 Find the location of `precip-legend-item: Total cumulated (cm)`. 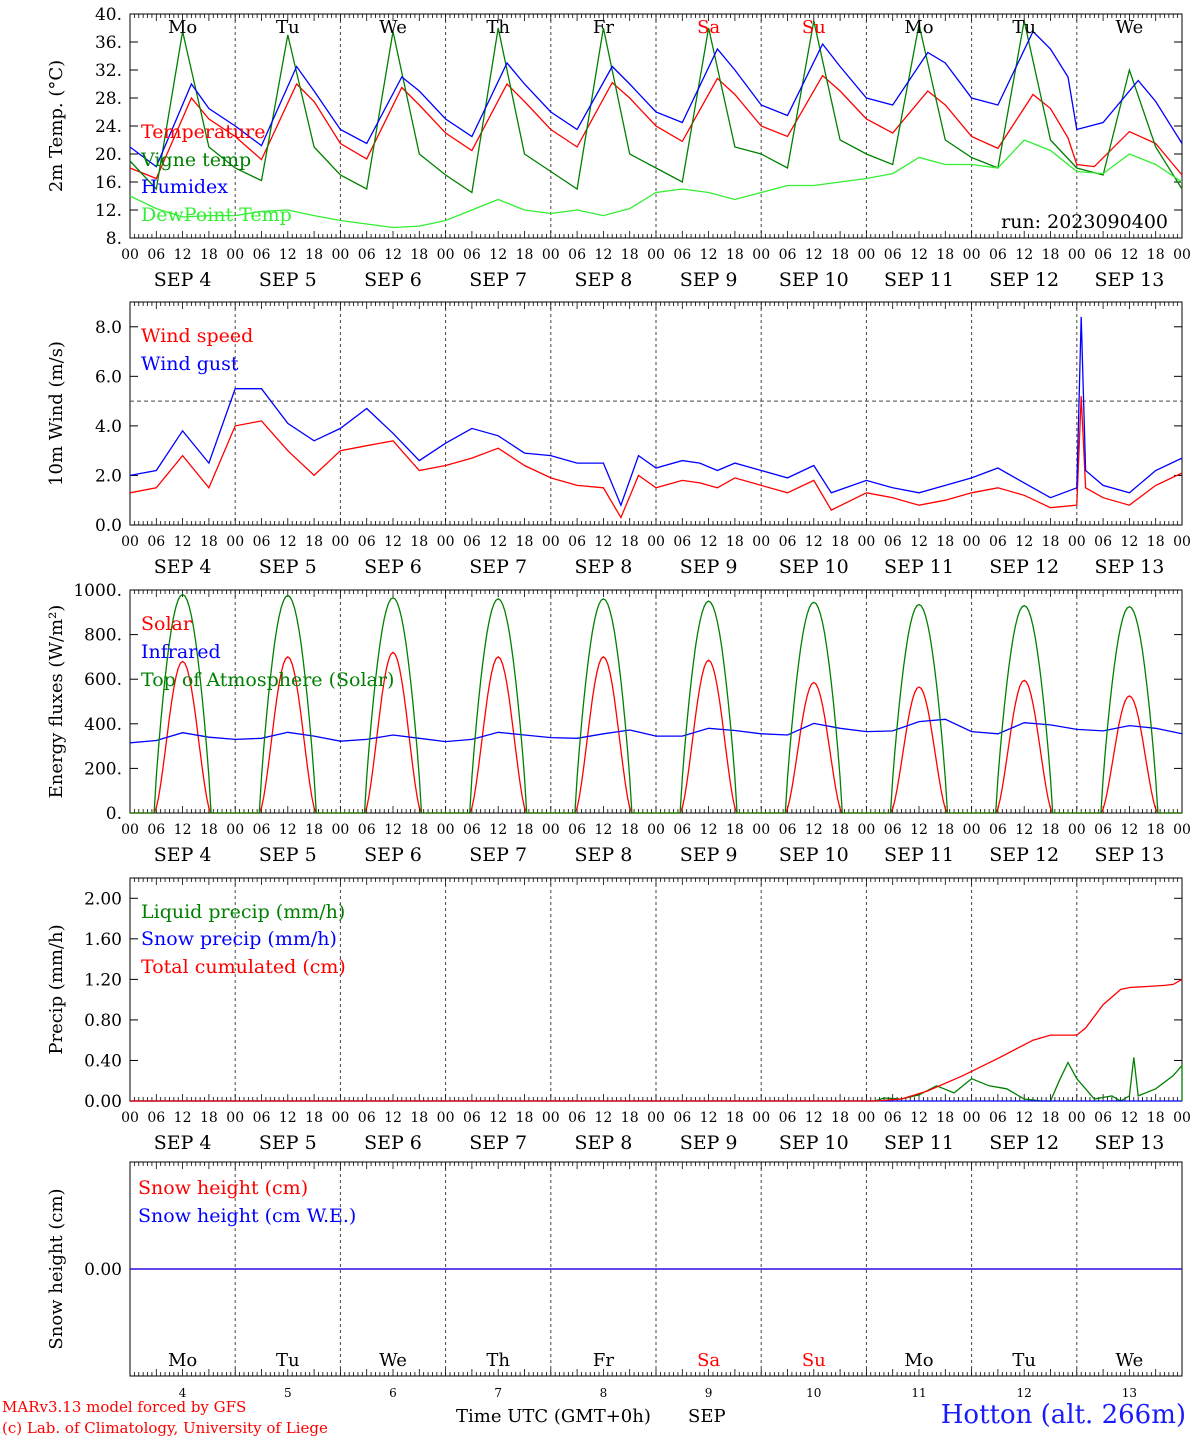

precip-legend-item: Total cumulated (cm) is located at coordinates (243, 967).